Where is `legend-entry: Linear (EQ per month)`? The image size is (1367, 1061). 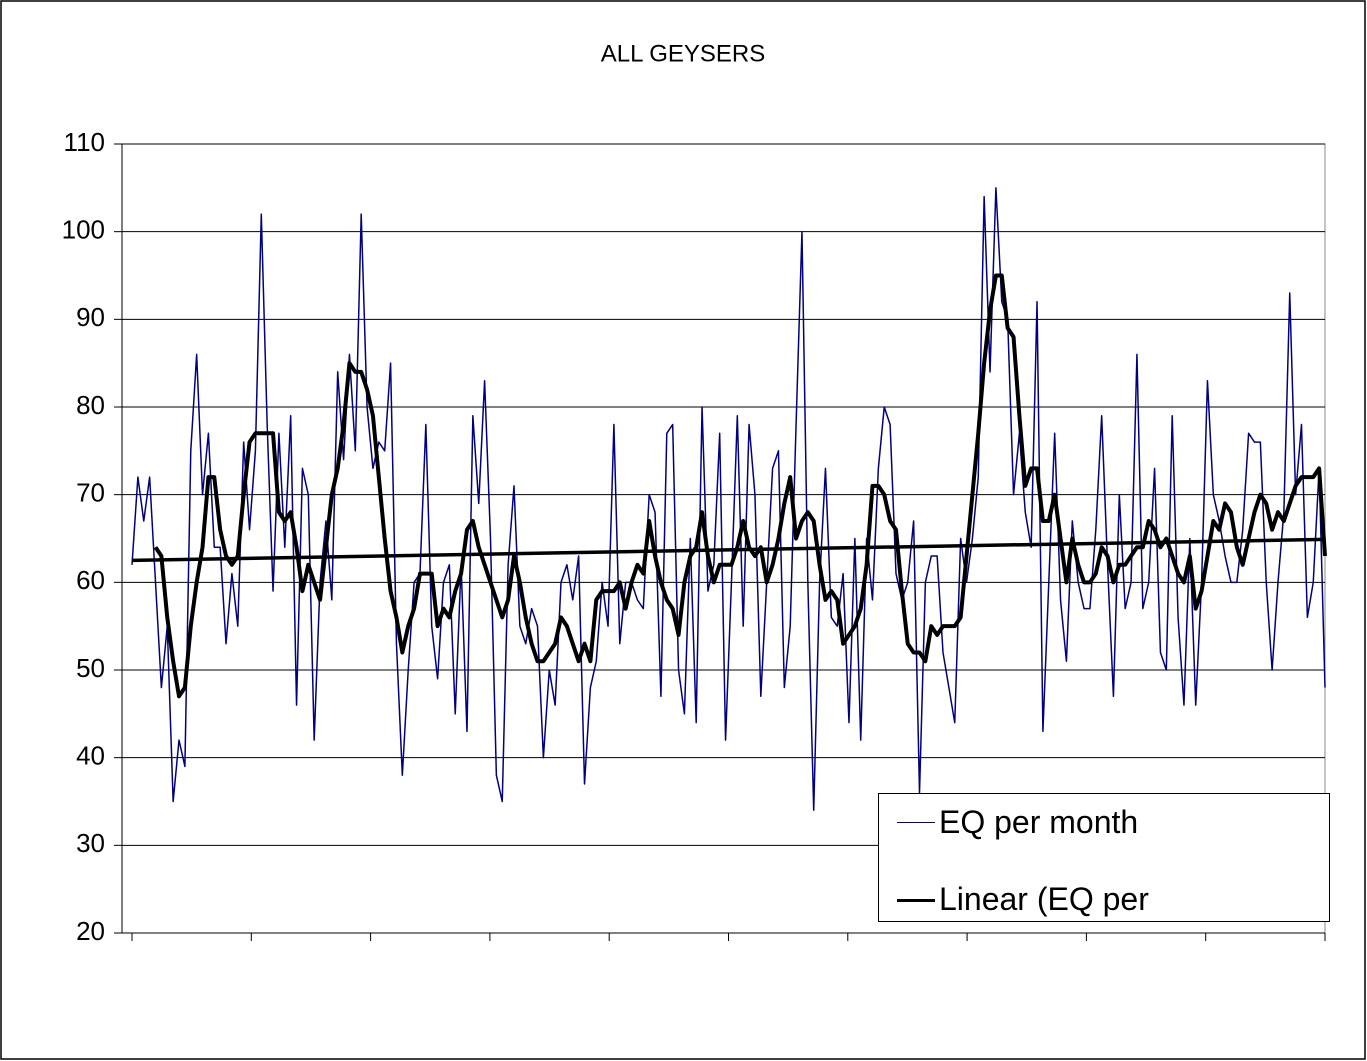
legend-entry: Linear (EQ per month) is located at coordinates (1053, 901).